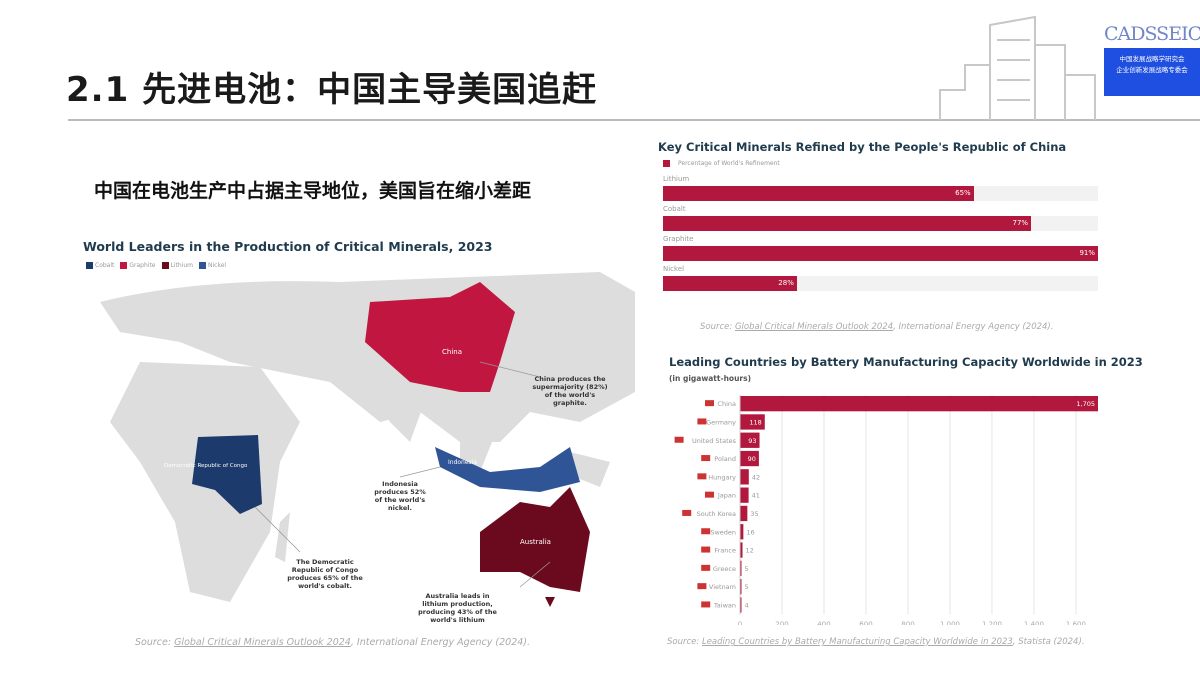 This screenshot has width=1200, height=675. I want to click on map-region-indonesia, so click(507, 469).